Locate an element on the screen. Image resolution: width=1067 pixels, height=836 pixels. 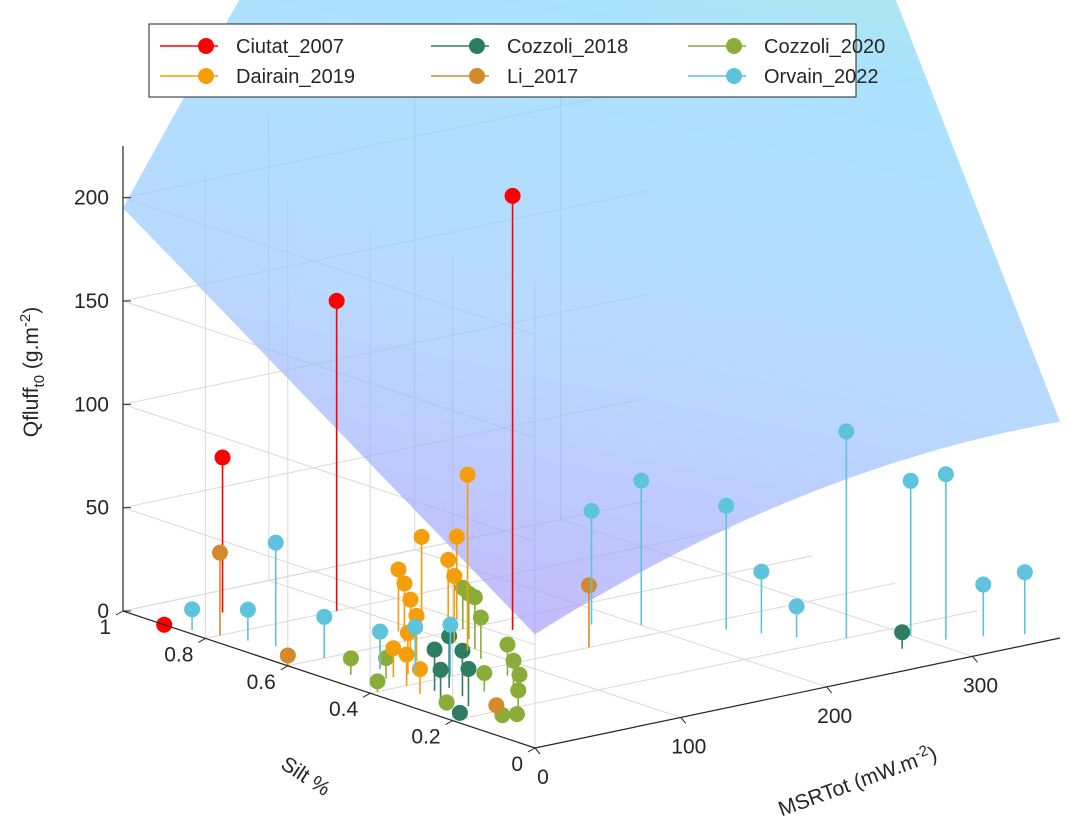
x-axis-label-text: MSRTot (mW.m-2) is located at coordinates (857, 781).